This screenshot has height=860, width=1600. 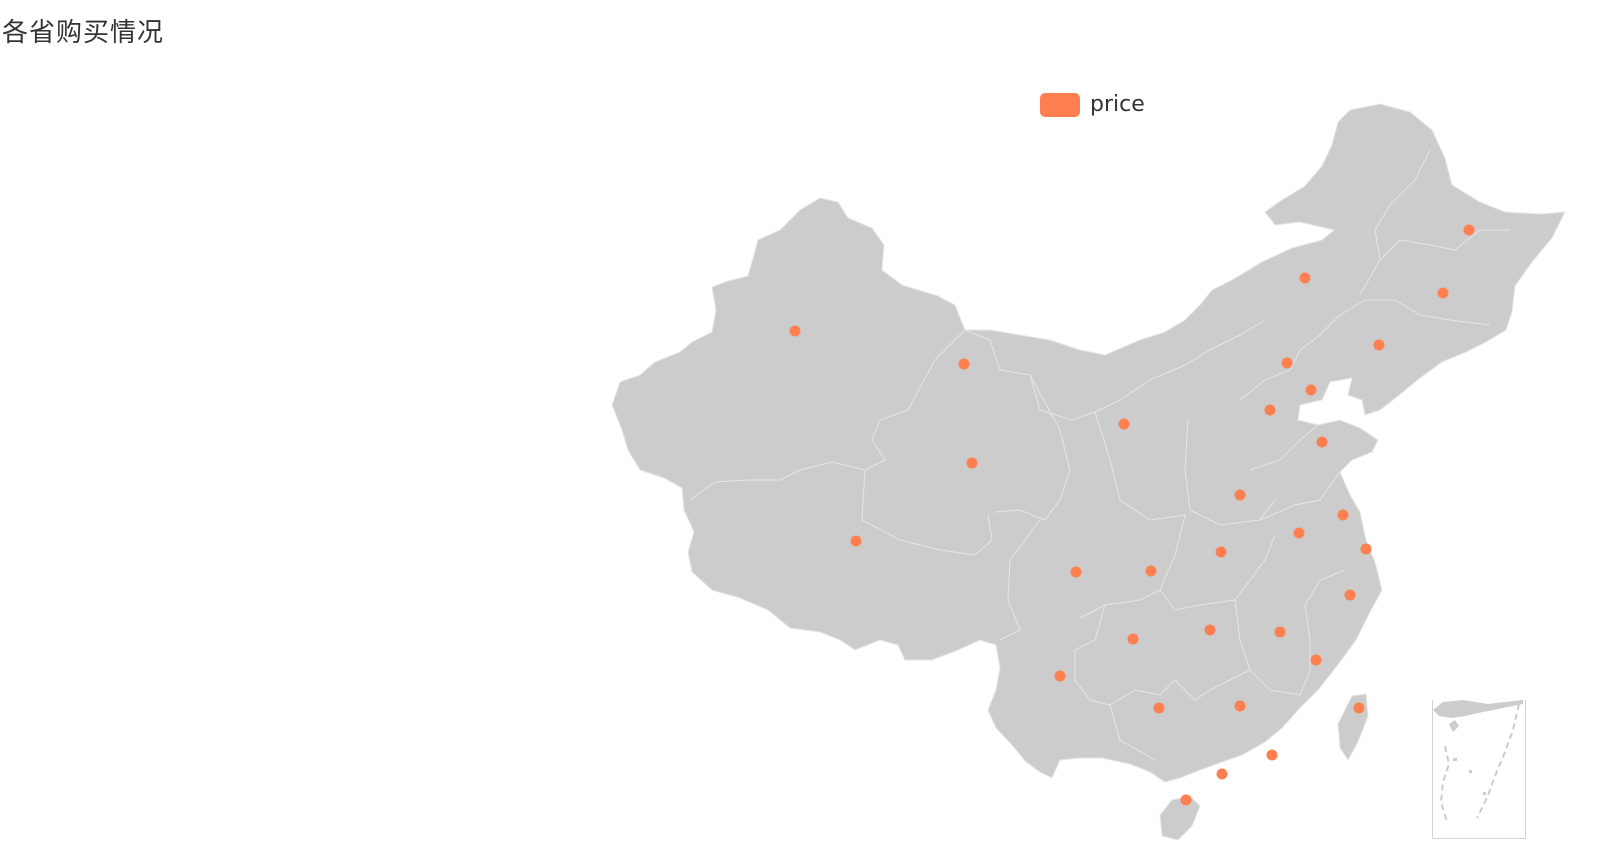 I want to click on south-china-sea-inset, so click(x=1479, y=769).